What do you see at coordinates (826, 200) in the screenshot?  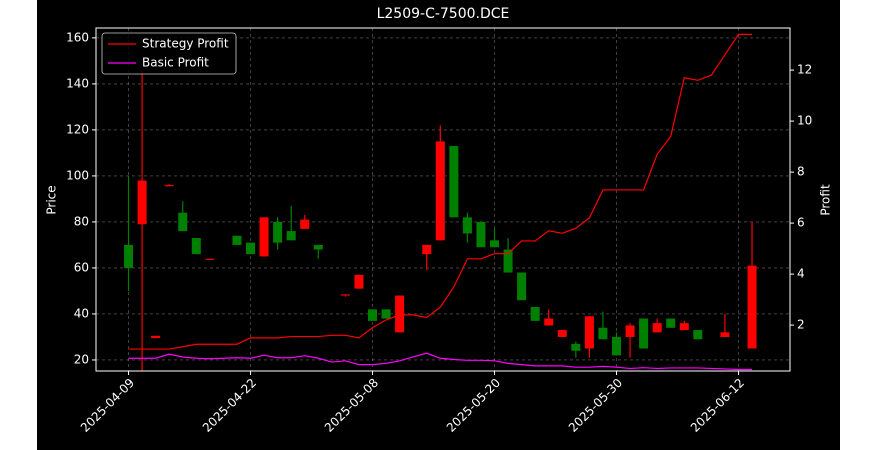 I see `y2-axis-label: Profit` at bounding box center [826, 200].